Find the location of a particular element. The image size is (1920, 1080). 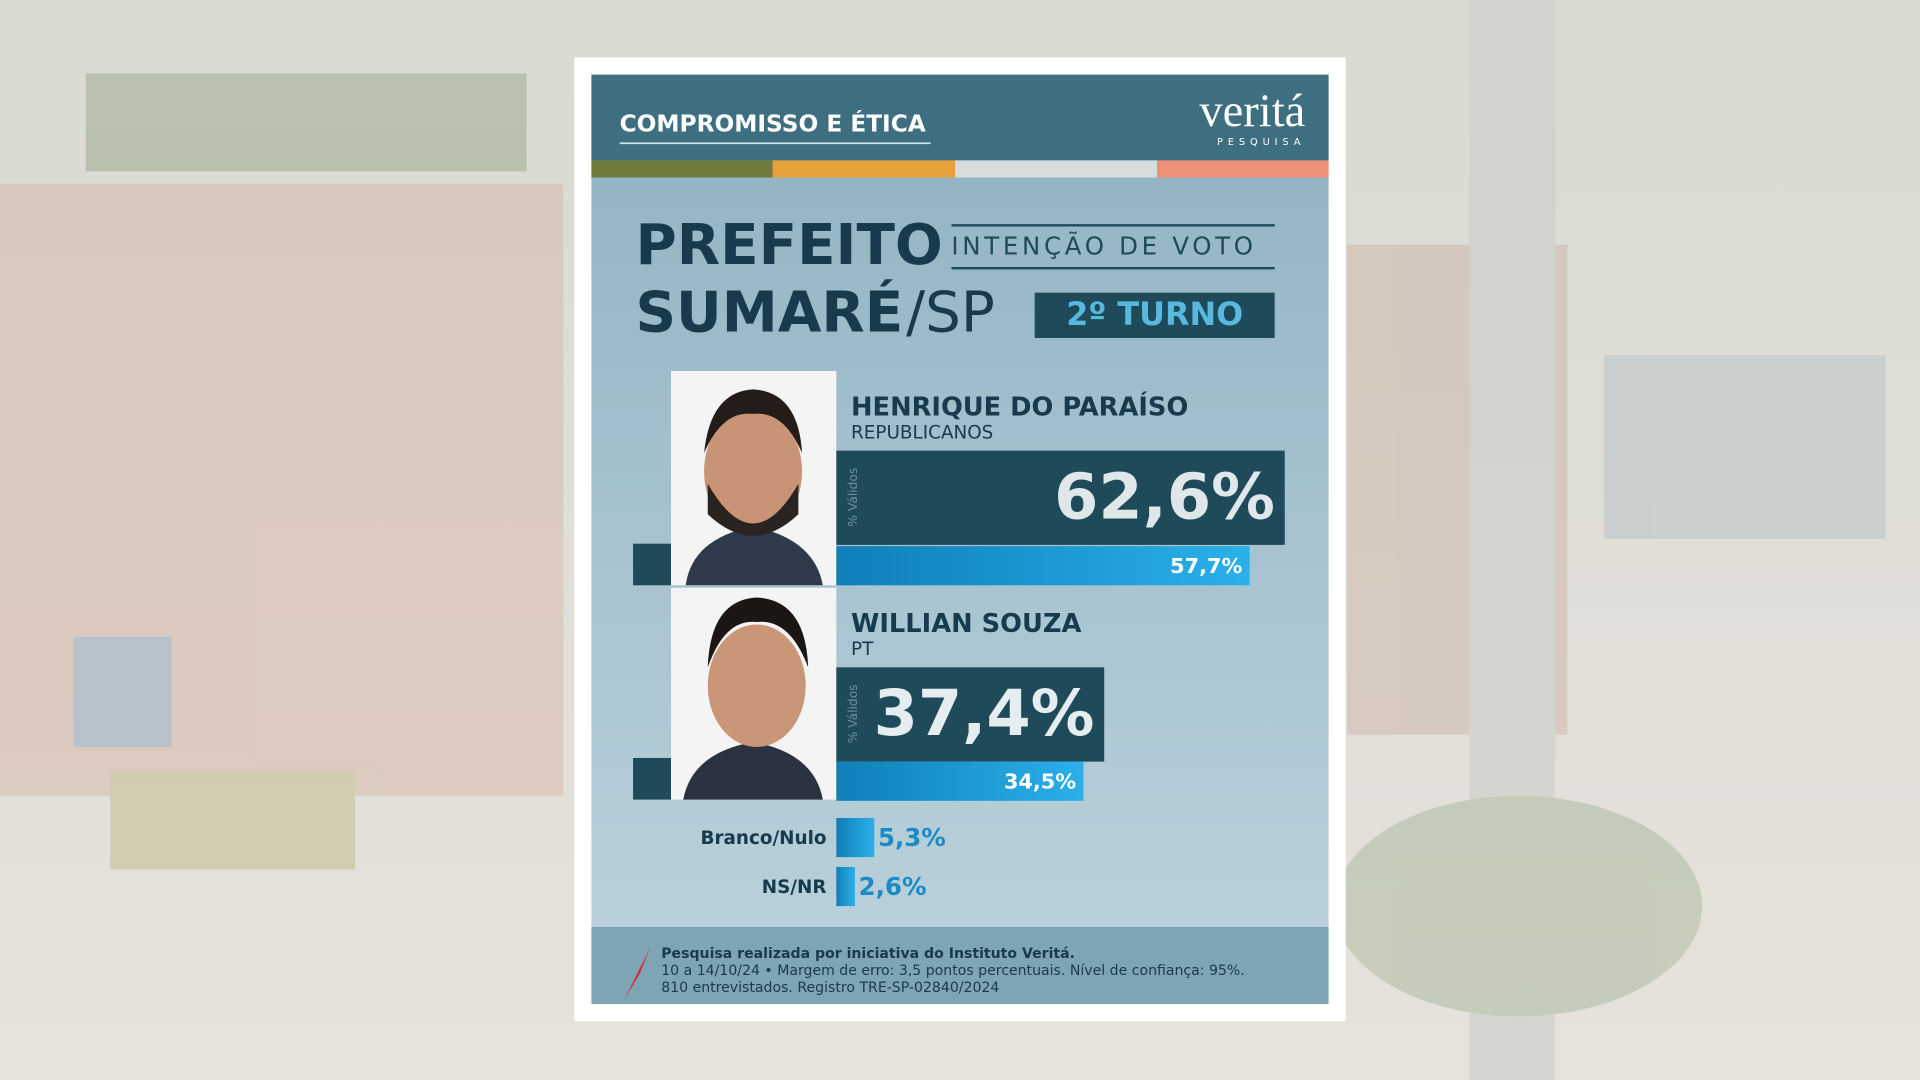

state: /SP is located at coordinates (950, 313).